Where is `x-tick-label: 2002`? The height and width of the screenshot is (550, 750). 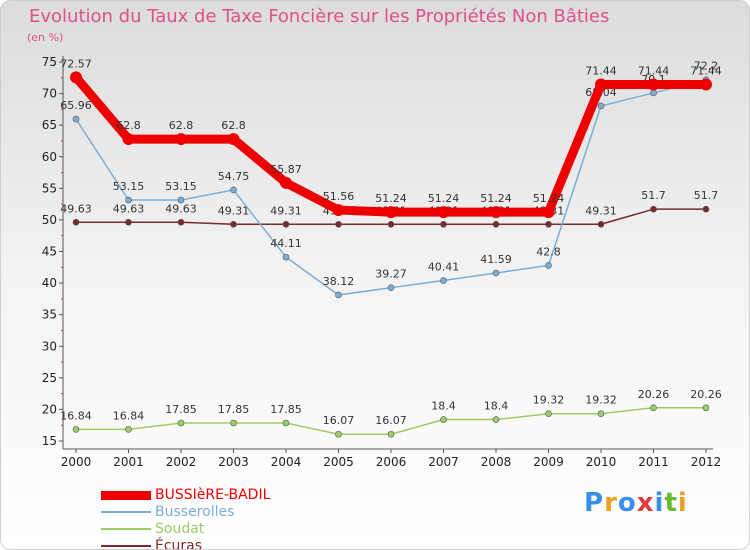 x-tick-label: 2002 is located at coordinates (181, 462).